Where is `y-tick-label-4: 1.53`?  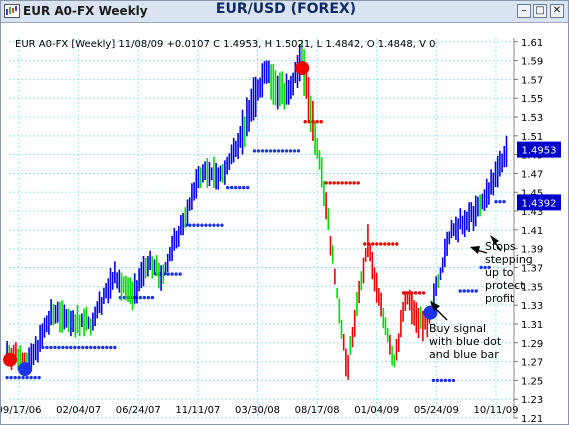
y-tick-label-4: 1.53 is located at coordinates (532, 118).